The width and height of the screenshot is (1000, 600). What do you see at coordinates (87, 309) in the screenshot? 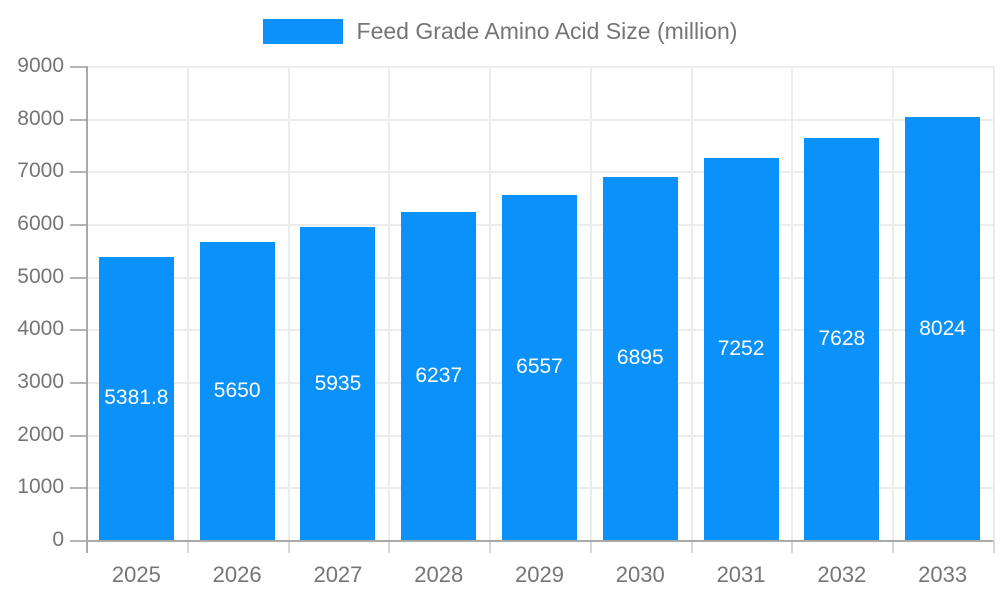
I see `y-axis-line` at bounding box center [87, 309].